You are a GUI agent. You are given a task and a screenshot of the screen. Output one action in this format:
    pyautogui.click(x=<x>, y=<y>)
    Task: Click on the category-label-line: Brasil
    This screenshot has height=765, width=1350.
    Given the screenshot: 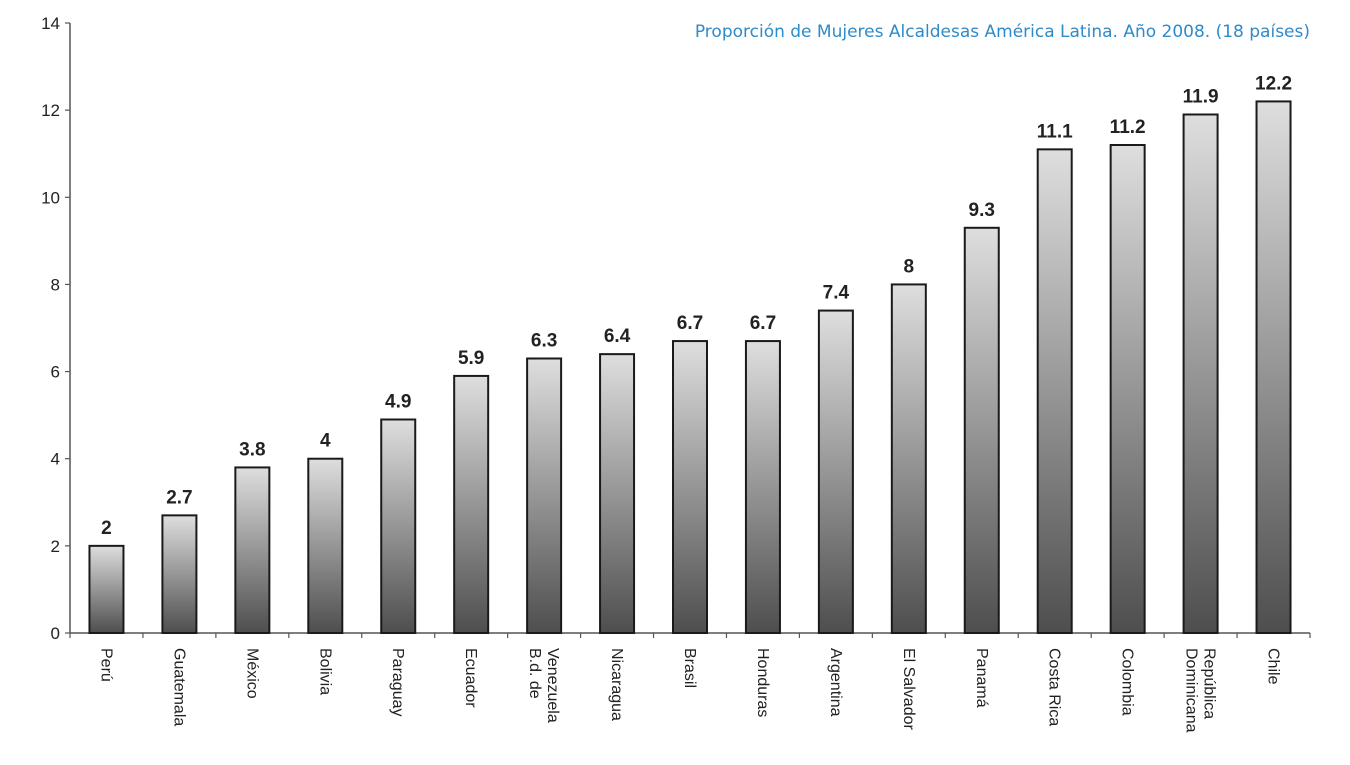 What is the action you would take?
    pyautogui.click(x=689, y=668)
    